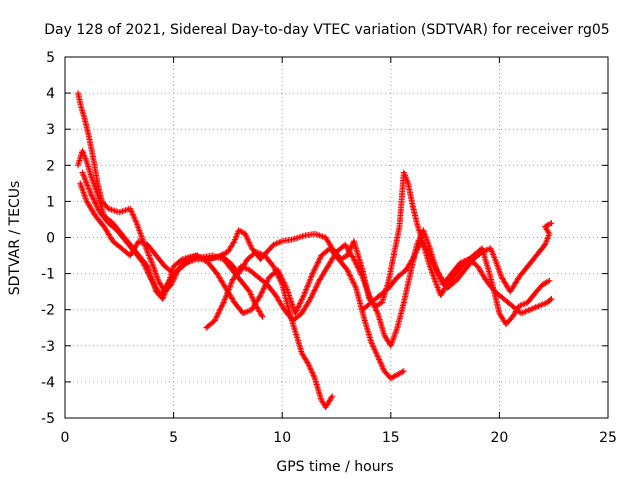  Describe the element at coordinates (50, 166) in the screenshot. I see `y-tick-label: 2` at that location.